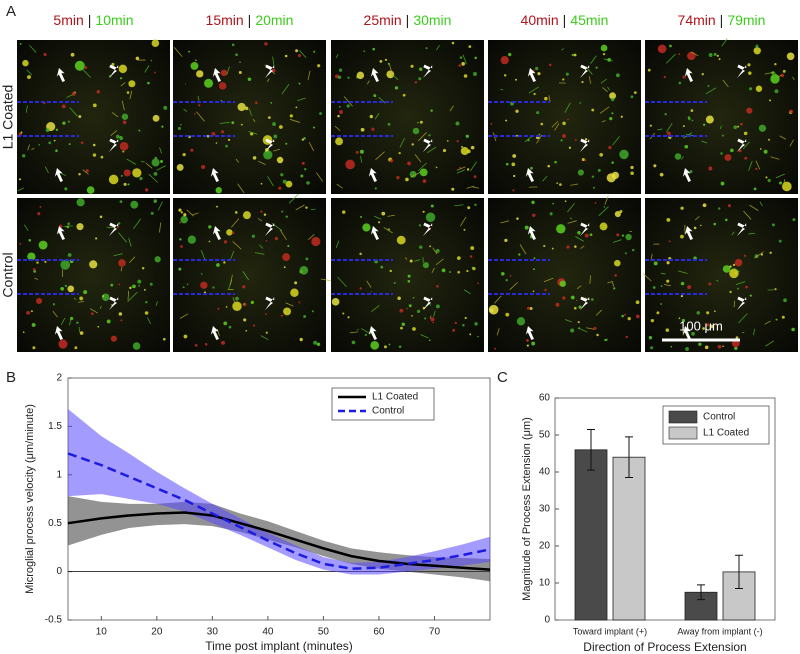 This screenshot has height=654, width=800. What do you see at coordinates (408, 20) in the screenshot?
I see `time-label: 25min | 30min` at bounding box center [408, 20].